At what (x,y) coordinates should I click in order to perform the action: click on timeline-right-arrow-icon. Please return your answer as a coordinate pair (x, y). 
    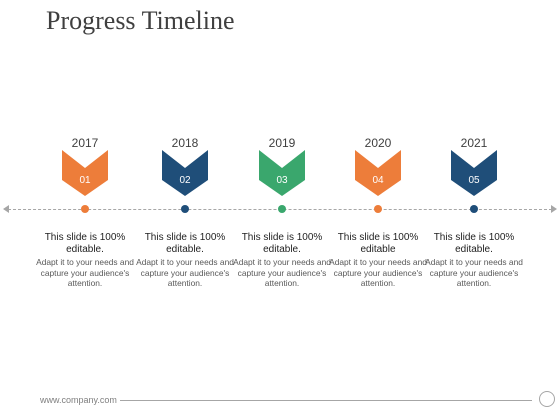
    Looking at the image, I should click on (554, 209).